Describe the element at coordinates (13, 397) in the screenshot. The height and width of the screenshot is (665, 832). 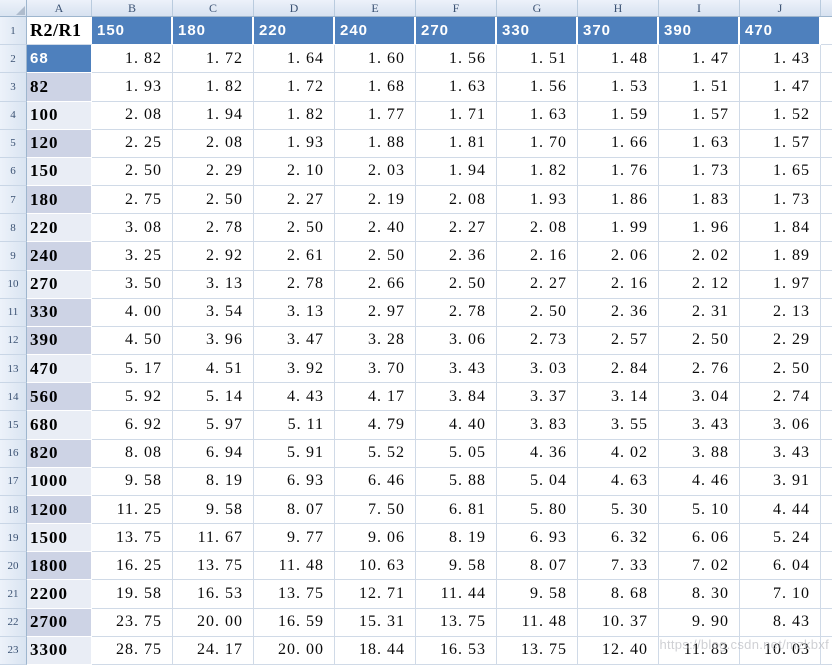
I see `row-header-14: 14` at that location.